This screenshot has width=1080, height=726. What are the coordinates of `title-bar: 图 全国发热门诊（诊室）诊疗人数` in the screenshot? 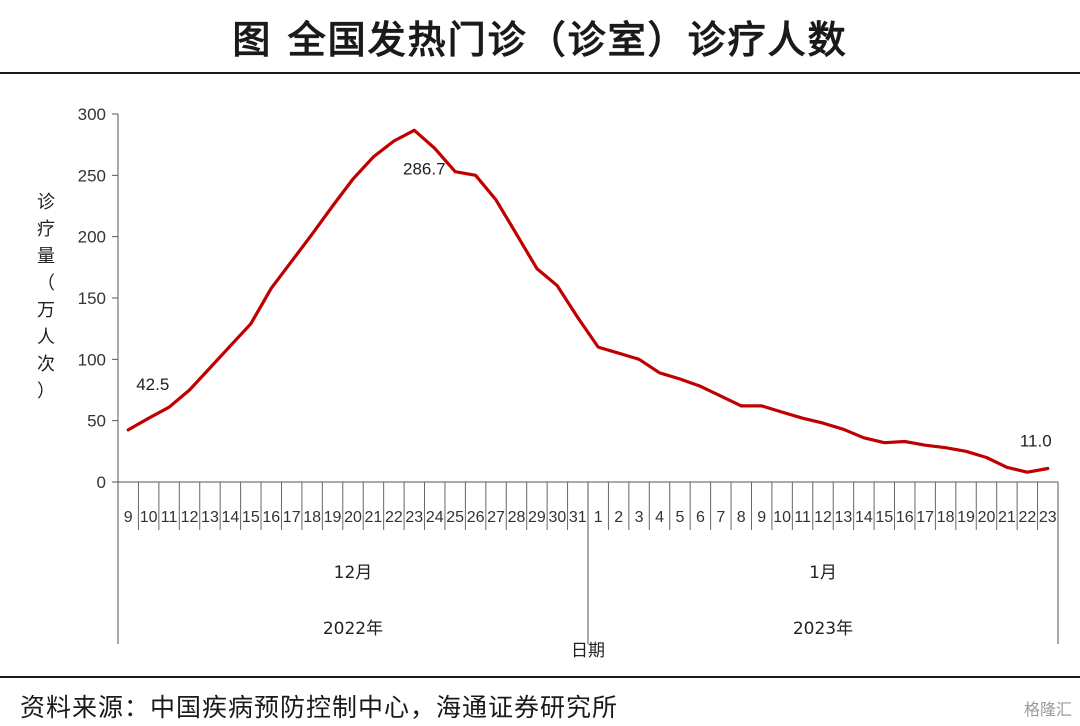 It's located at (540, 37).